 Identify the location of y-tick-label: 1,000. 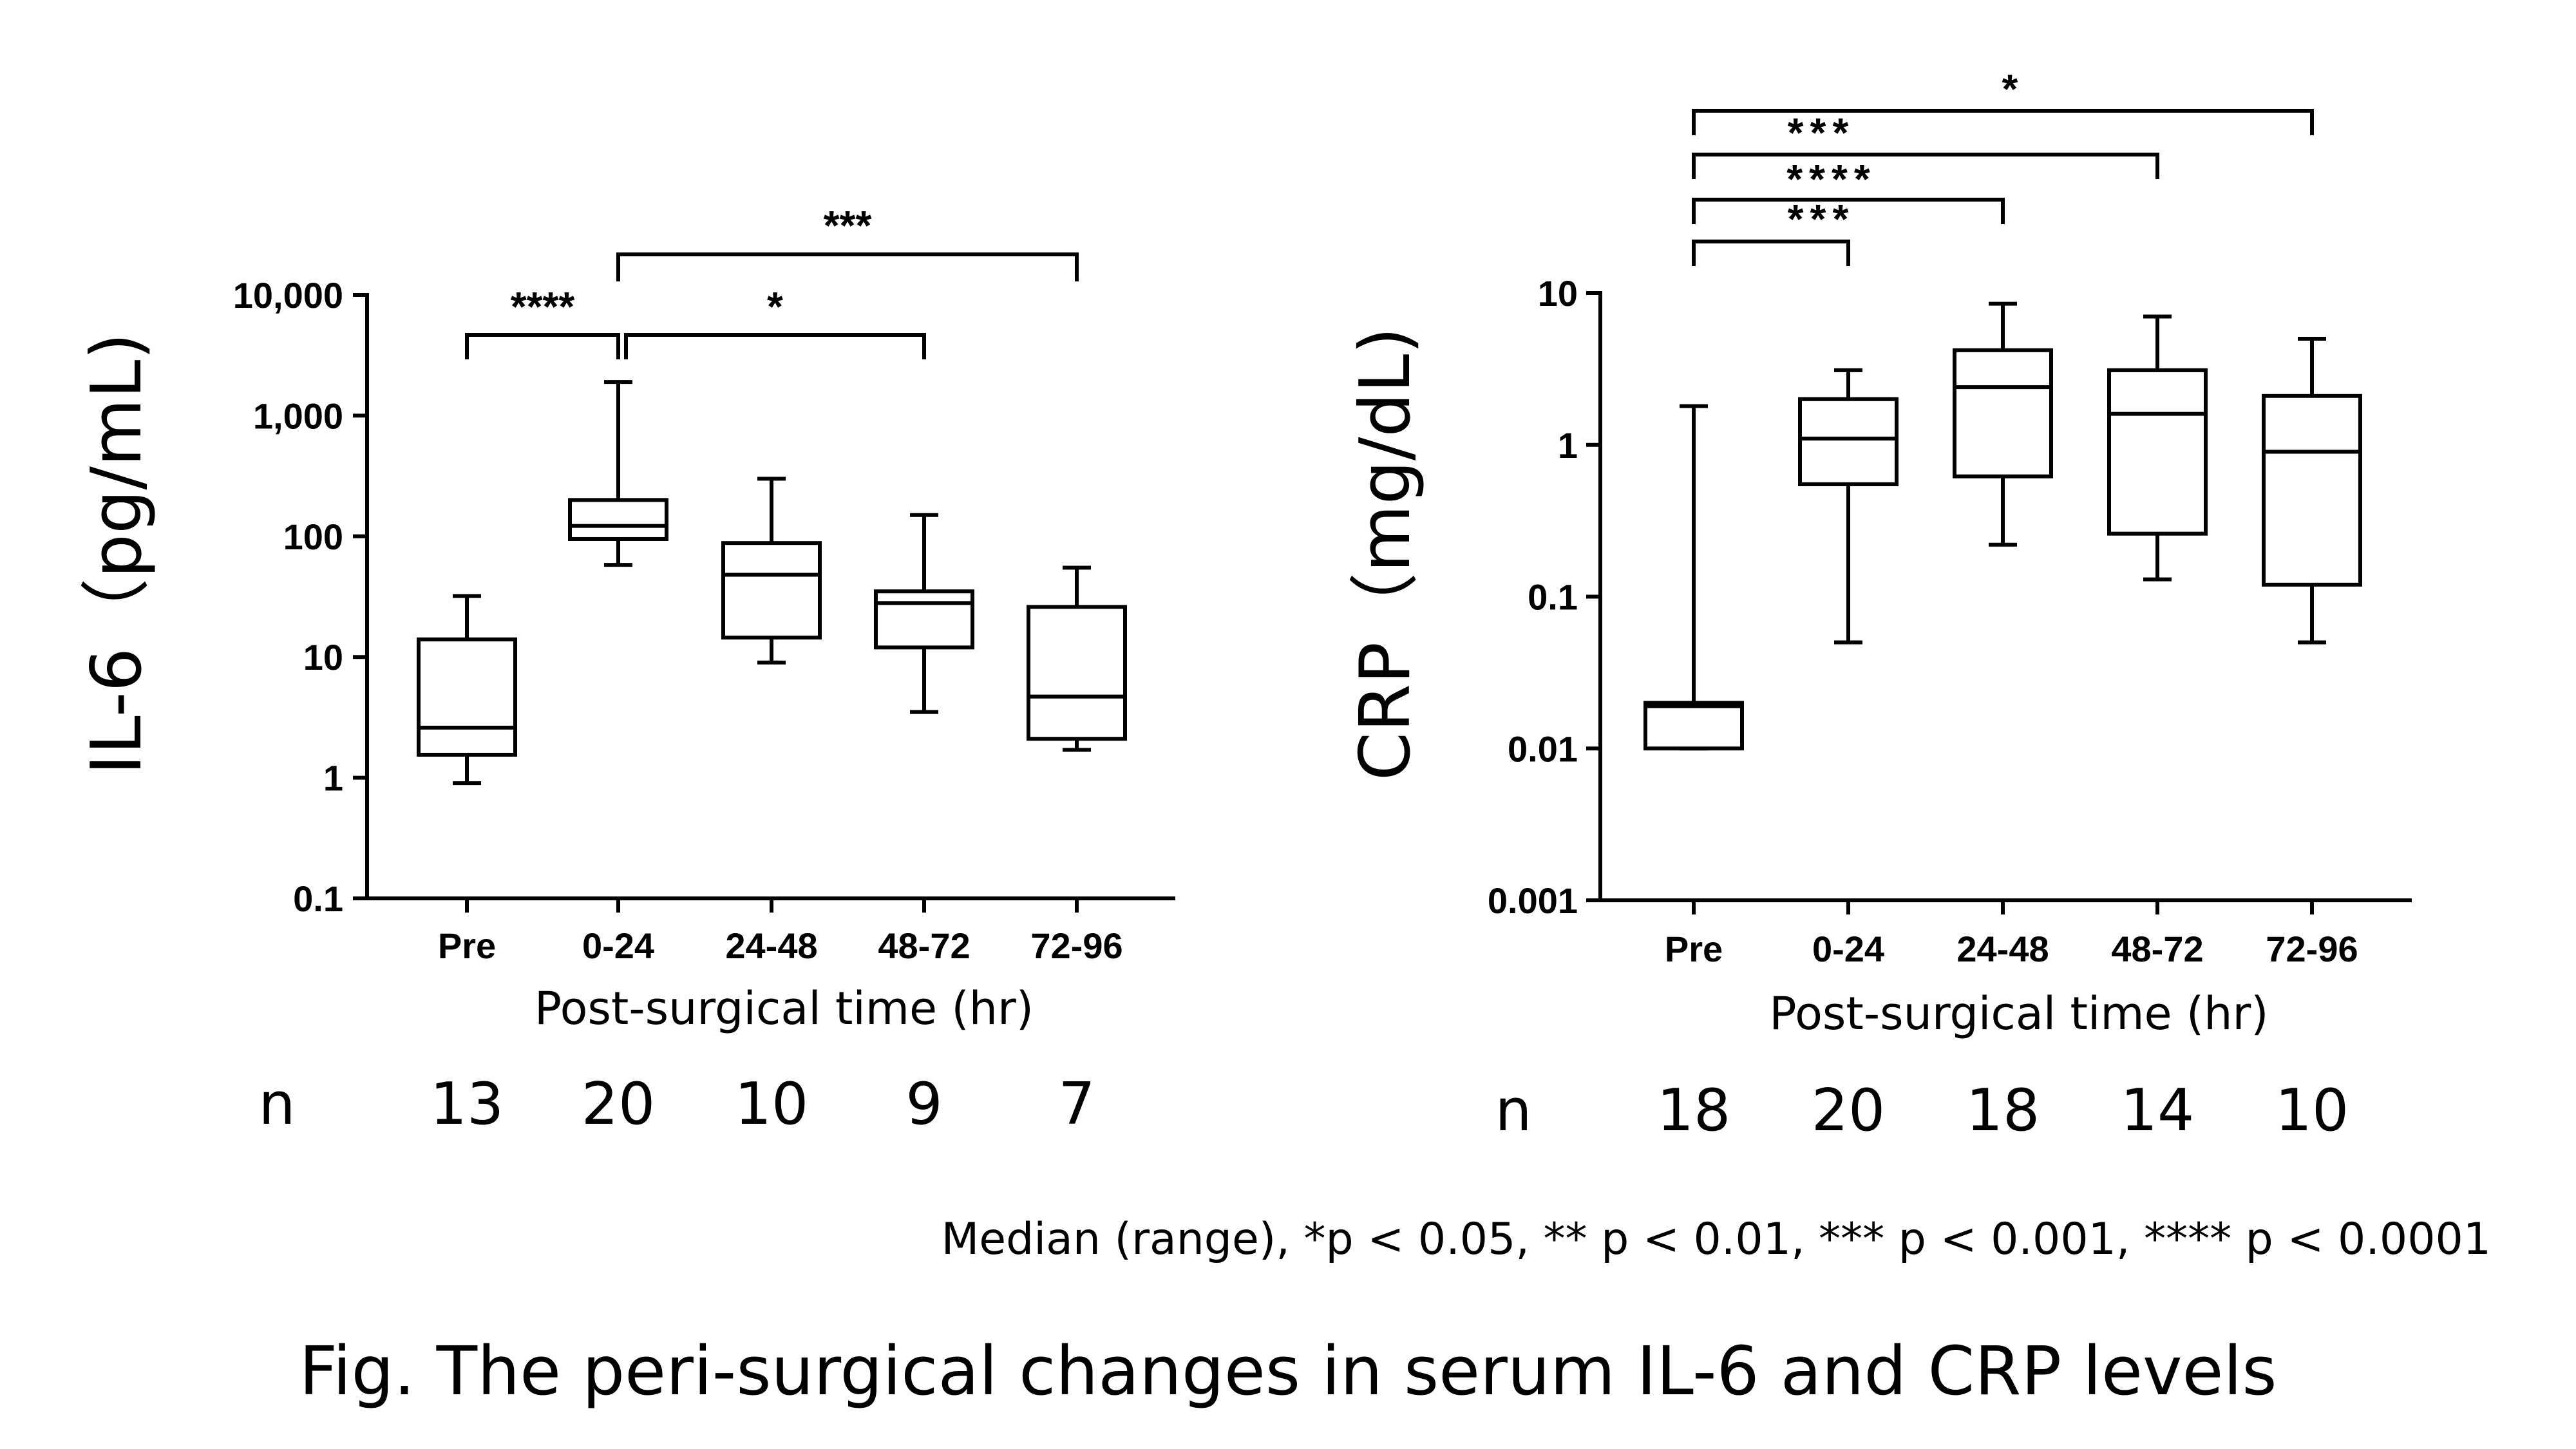
(298, 415).